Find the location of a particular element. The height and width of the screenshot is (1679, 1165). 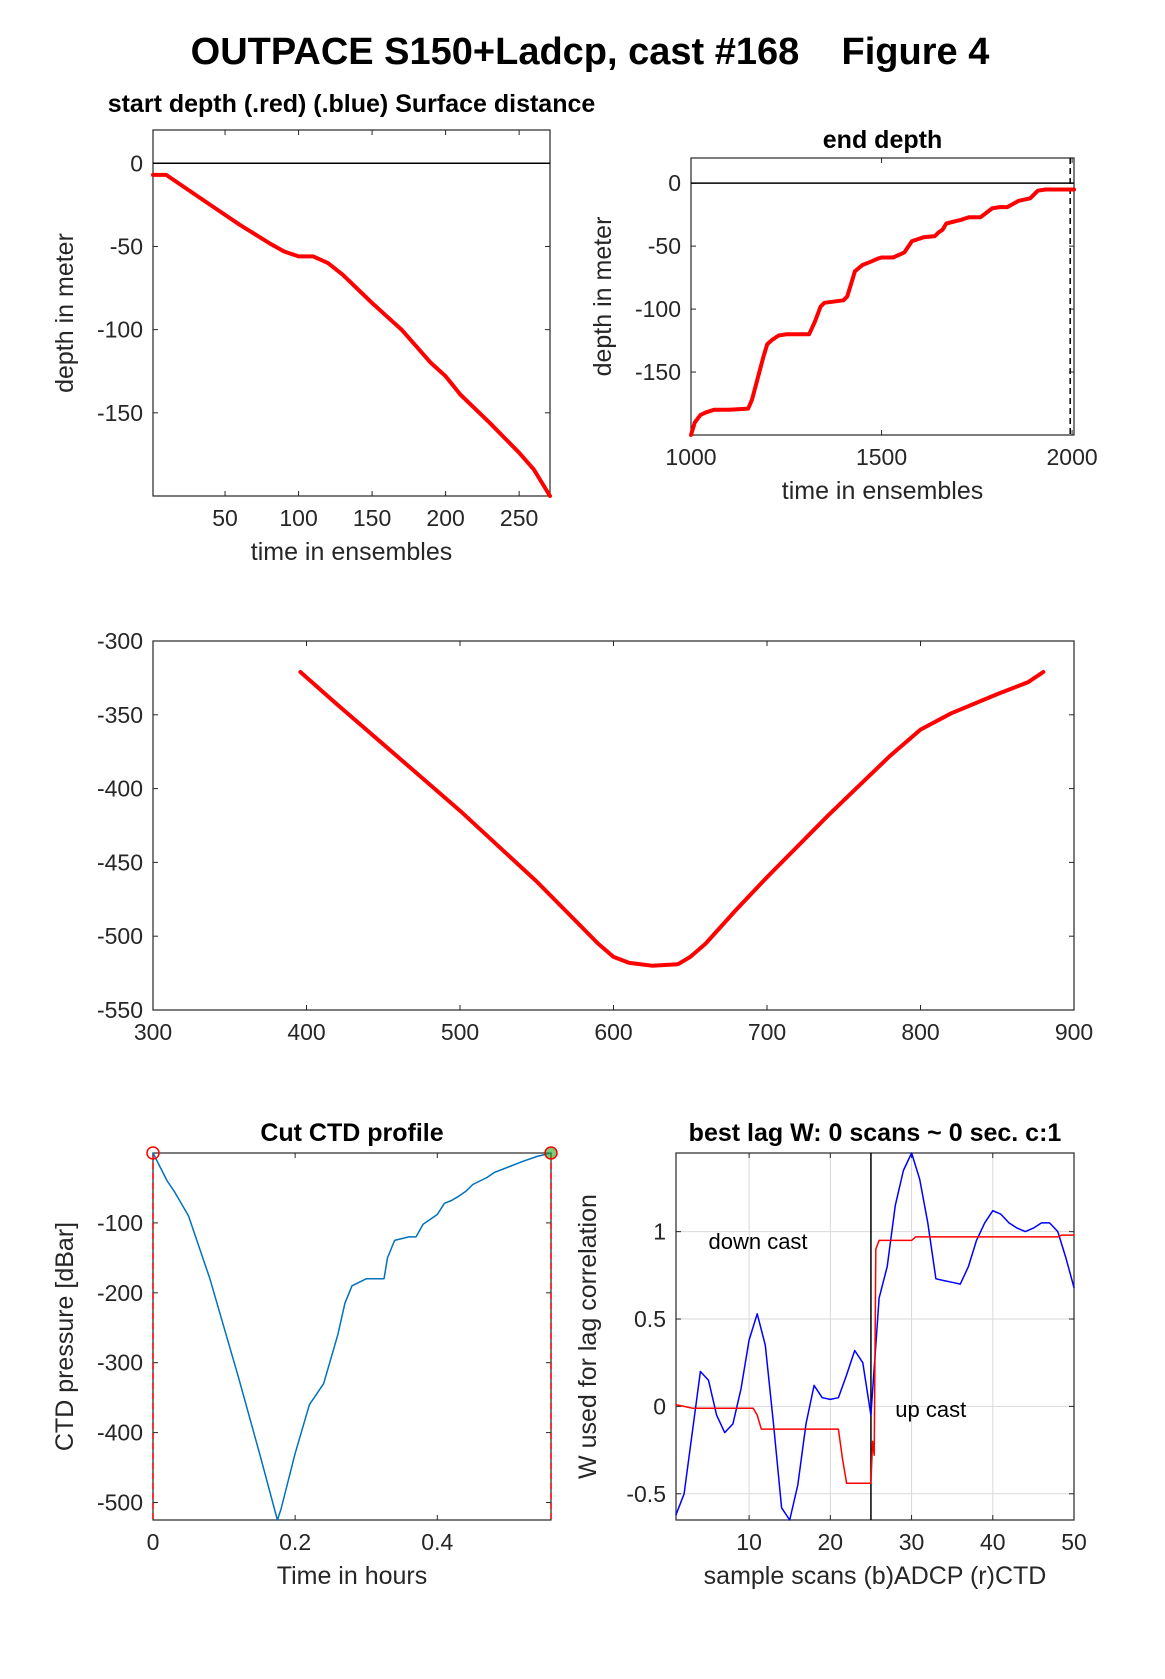

x-tick-label: 400 is located at coordinates (306, 1032).